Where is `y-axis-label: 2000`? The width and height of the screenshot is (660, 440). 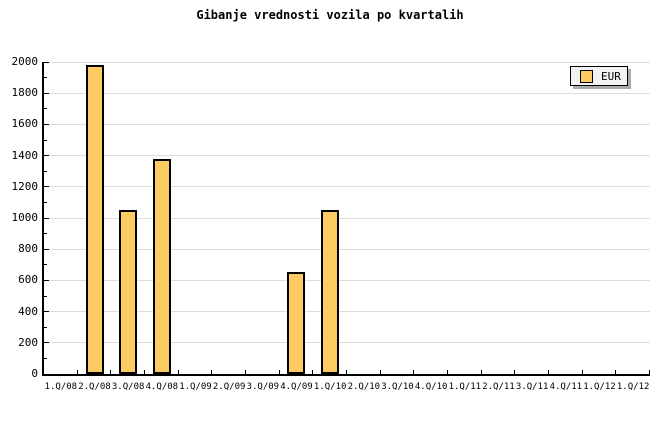 y-axis-label: 2000 is located at coordinates (25, 61).